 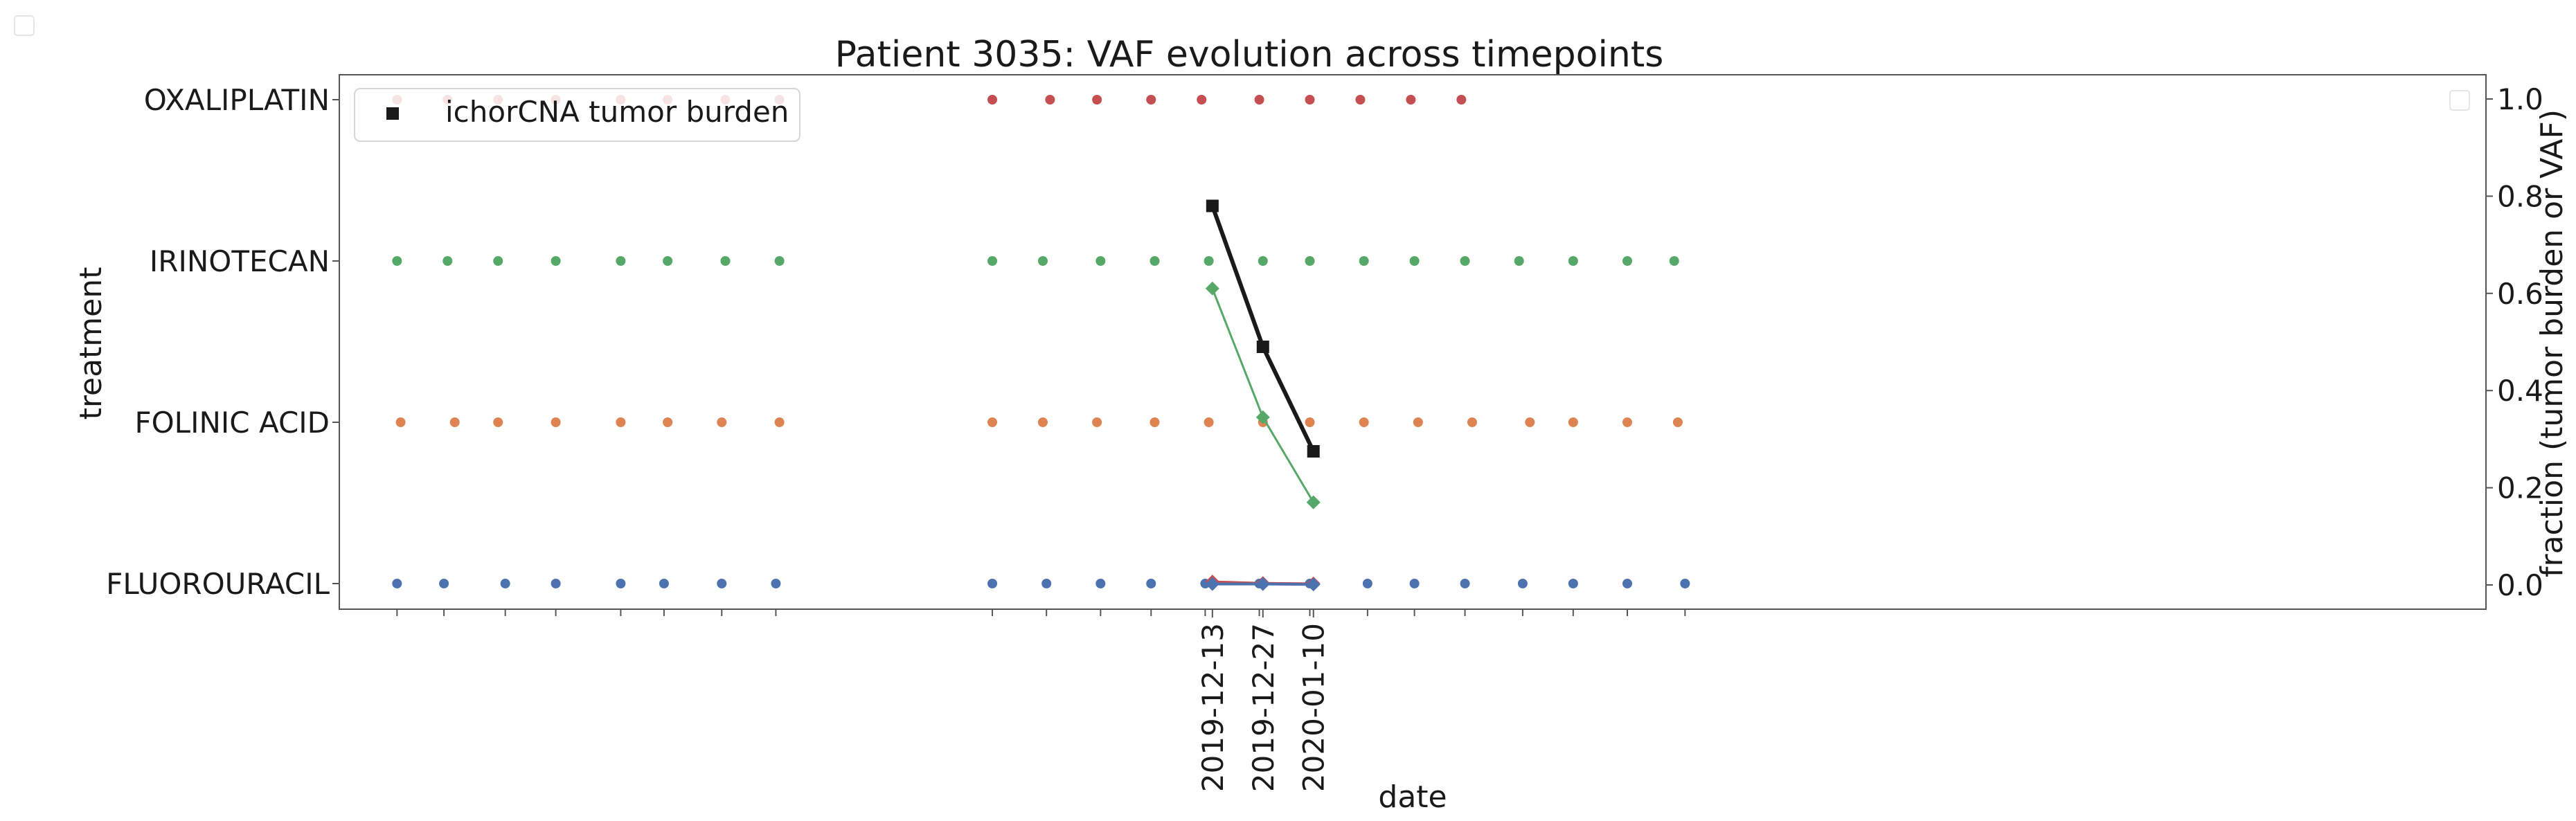 What do you see at coordinates (1412, 797) in the screenshot?
I see `x-axis-label: date` at bounding box center [1412, 797].